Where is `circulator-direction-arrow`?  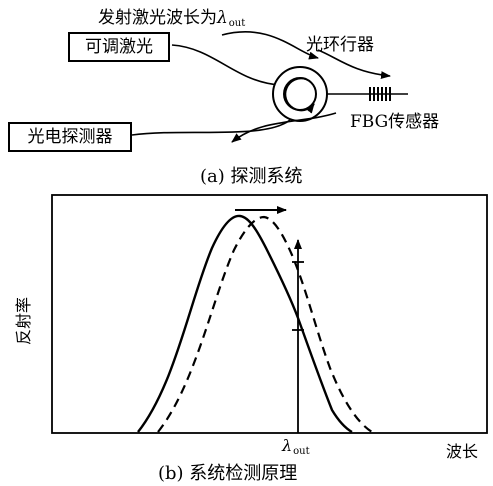 circulator-direction-arrow is located at coordinates (299, 95).